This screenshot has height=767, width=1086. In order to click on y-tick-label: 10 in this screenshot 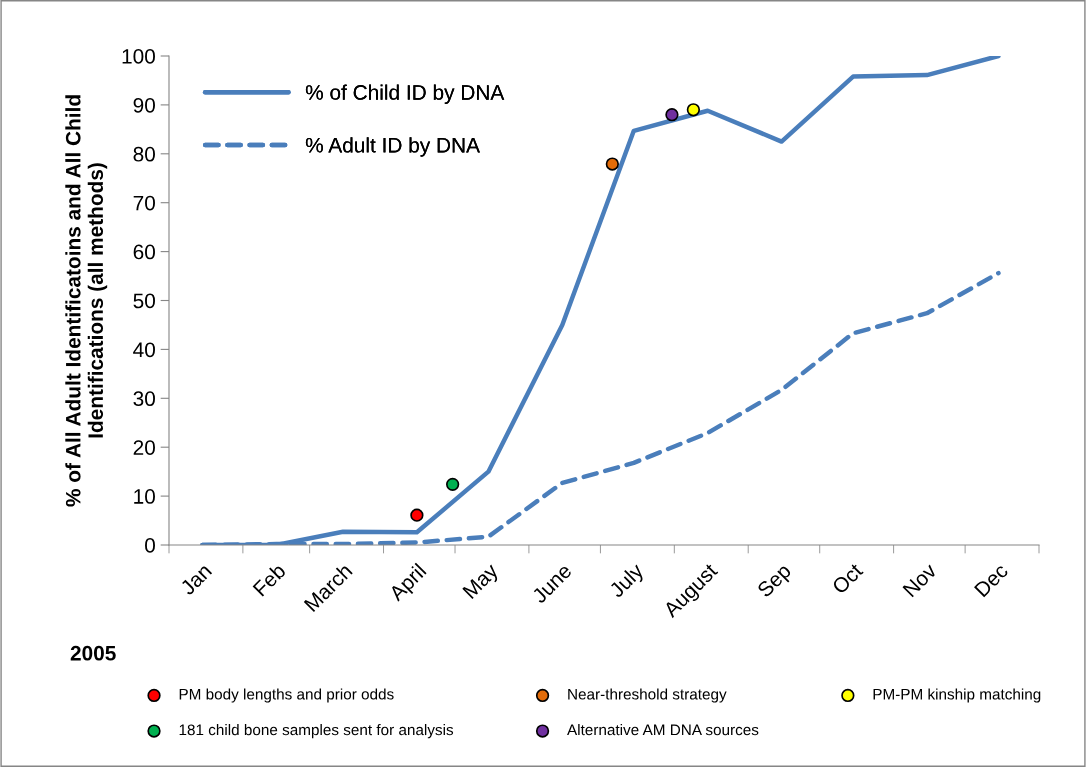, I will do `click(144, 496)`.